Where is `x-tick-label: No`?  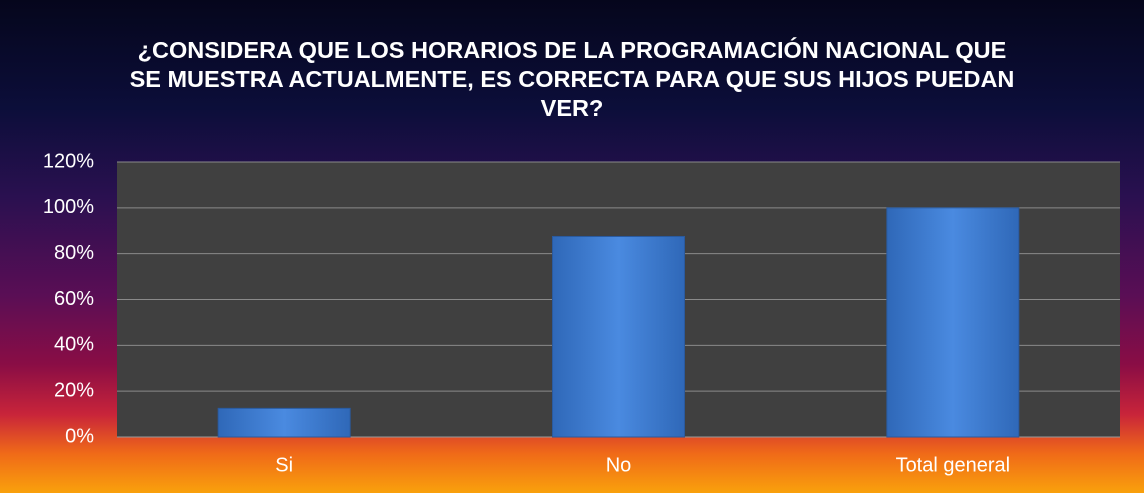 x-tick-label: No is located at coordinates (619, 465).